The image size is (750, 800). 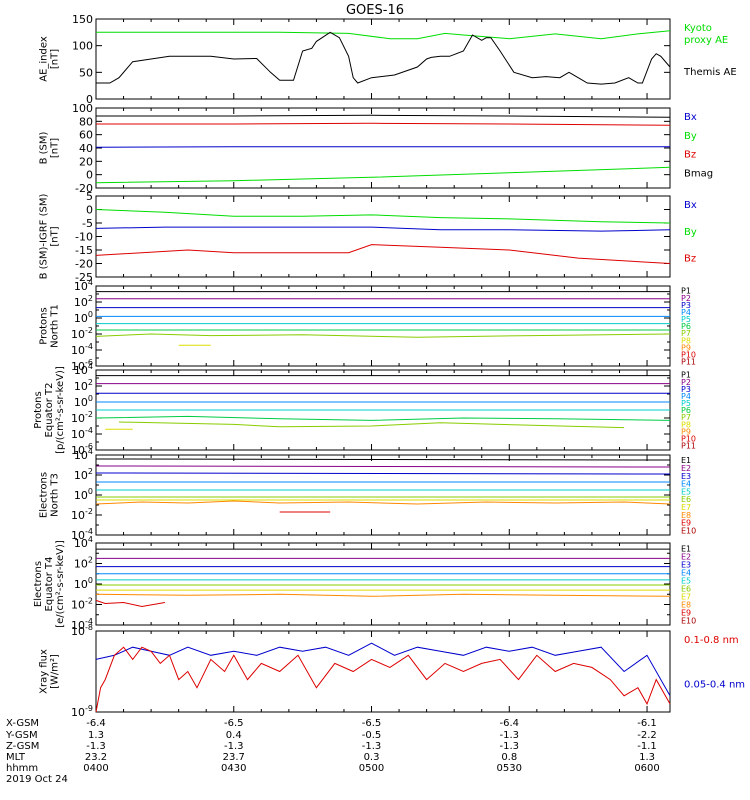 I want to click on legend-e10: E10, so click(x=688, y=530).